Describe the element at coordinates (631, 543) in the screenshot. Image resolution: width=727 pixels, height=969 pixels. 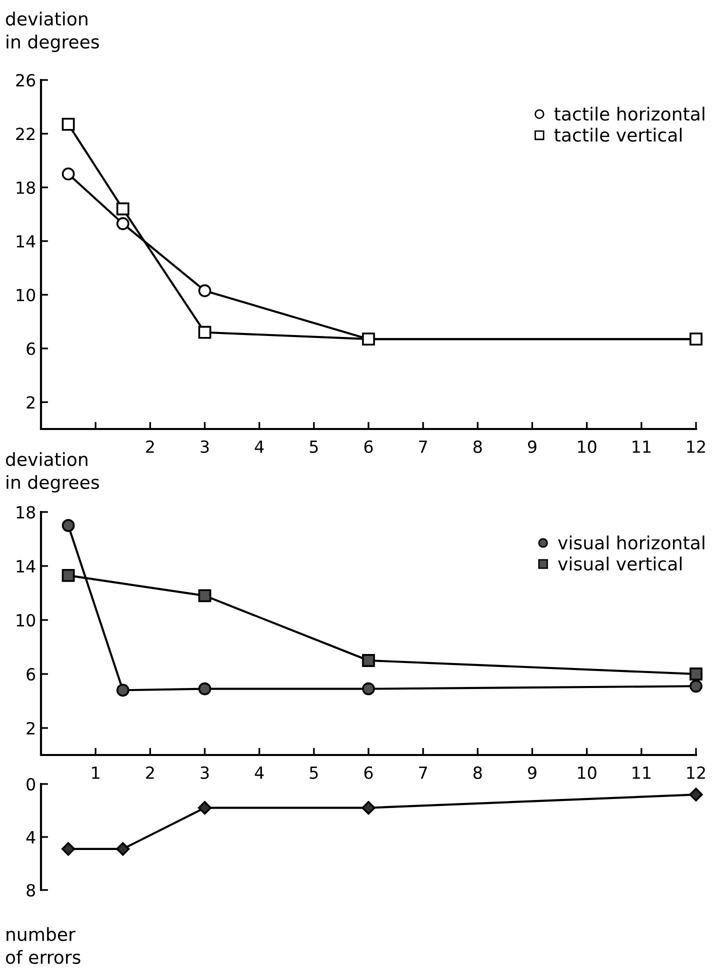
I see `legend-label: visual horizontal` at that location.